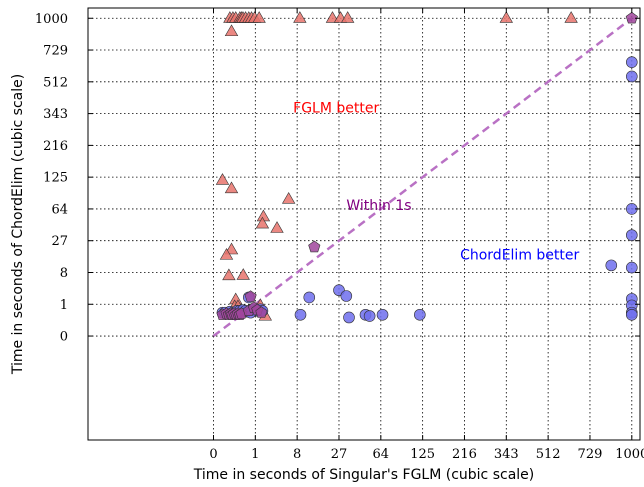 This screenshot has width=644, height=487. Describe the element at coordinates (422, 454) in the screenshot. I see `x-tick-label: 125` at that location.